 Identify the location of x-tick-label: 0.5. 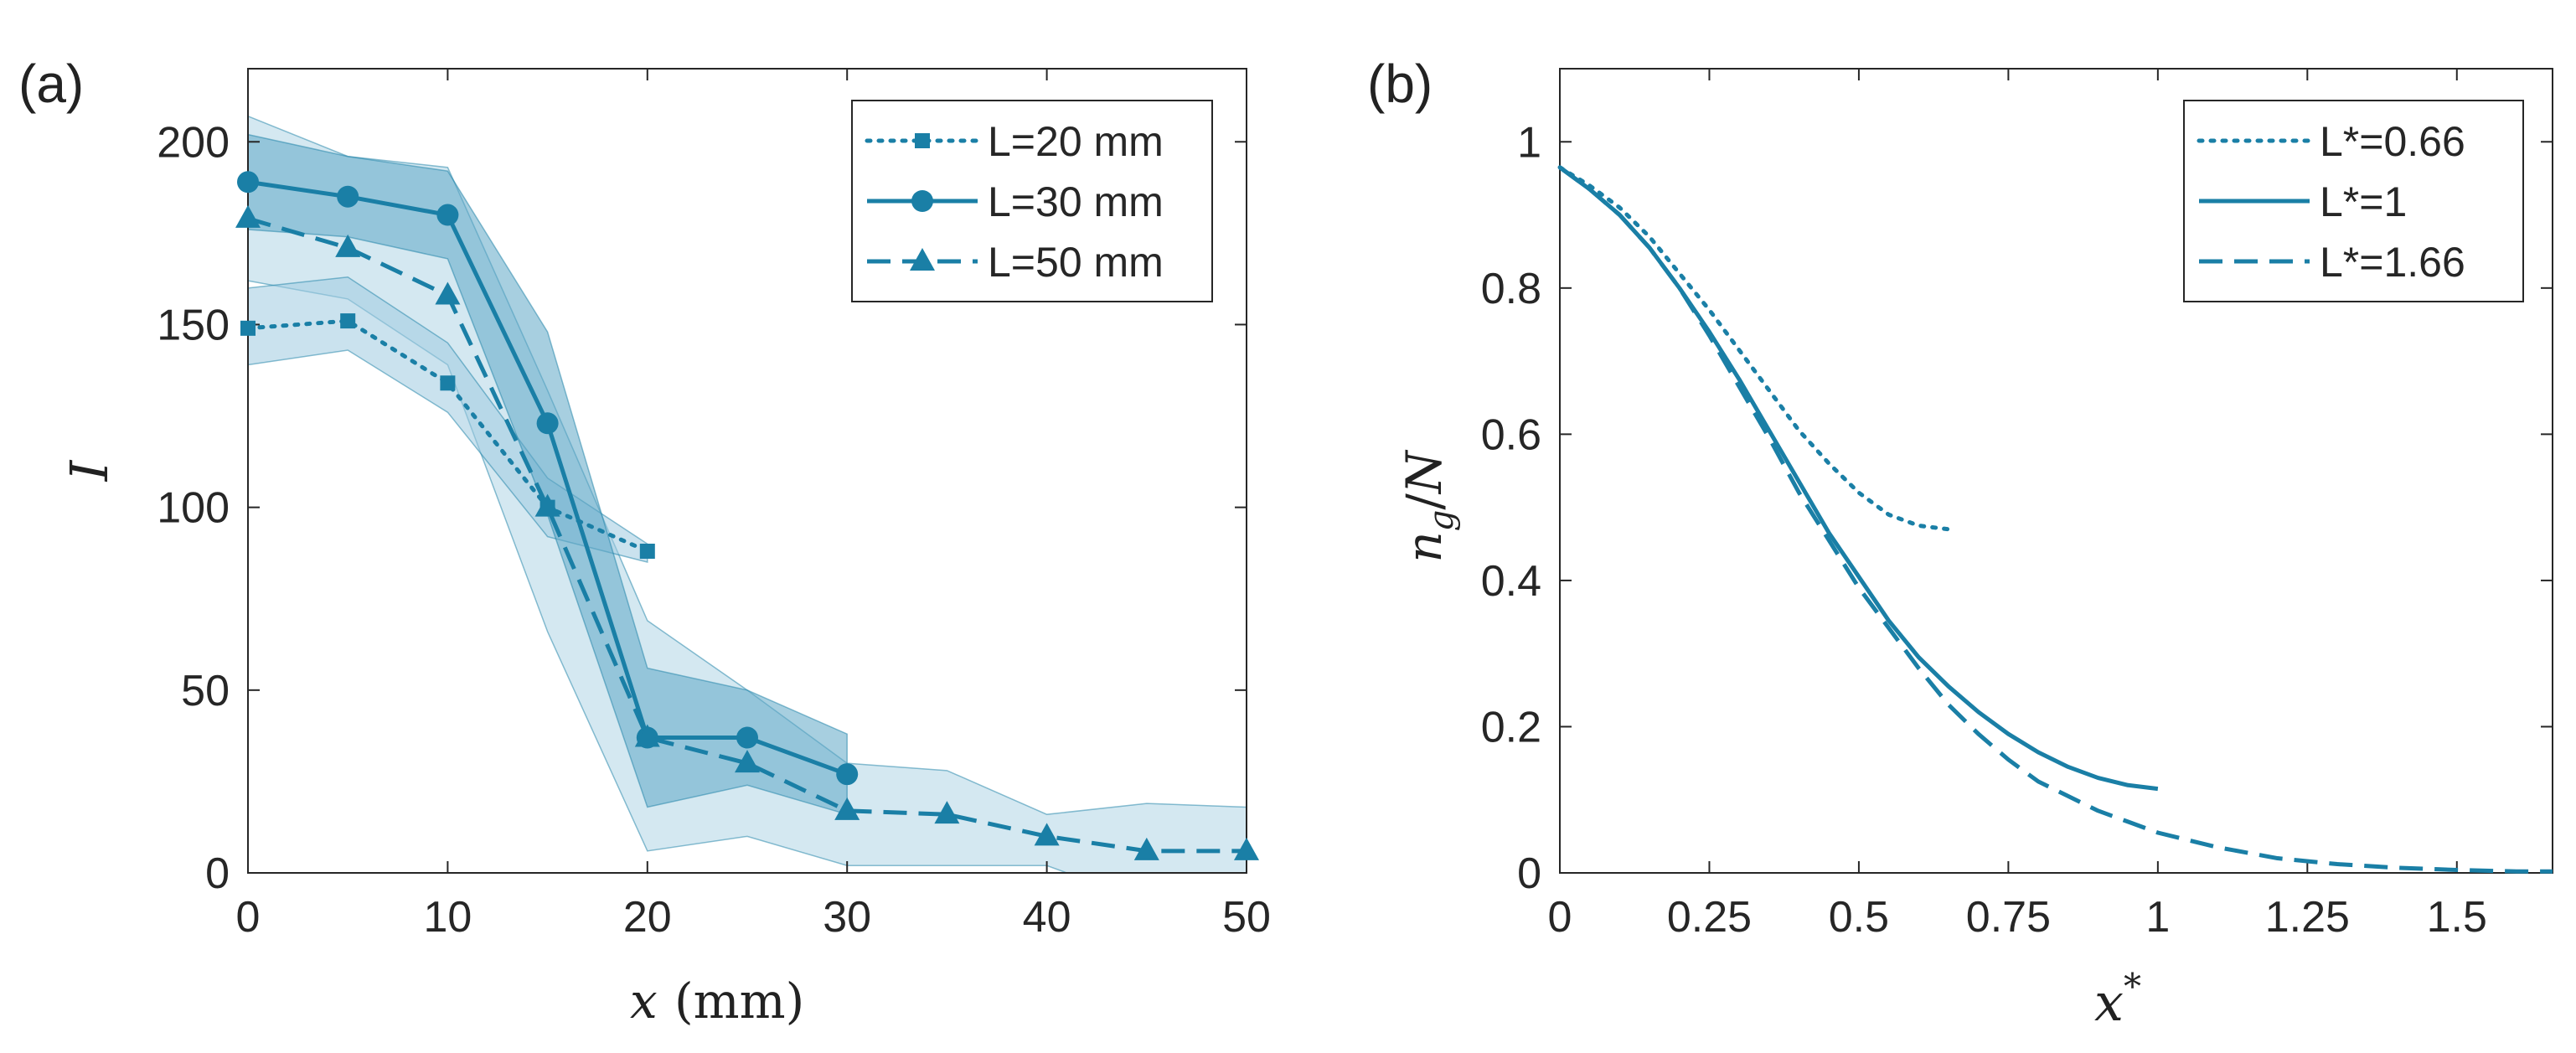
(1859, 917).